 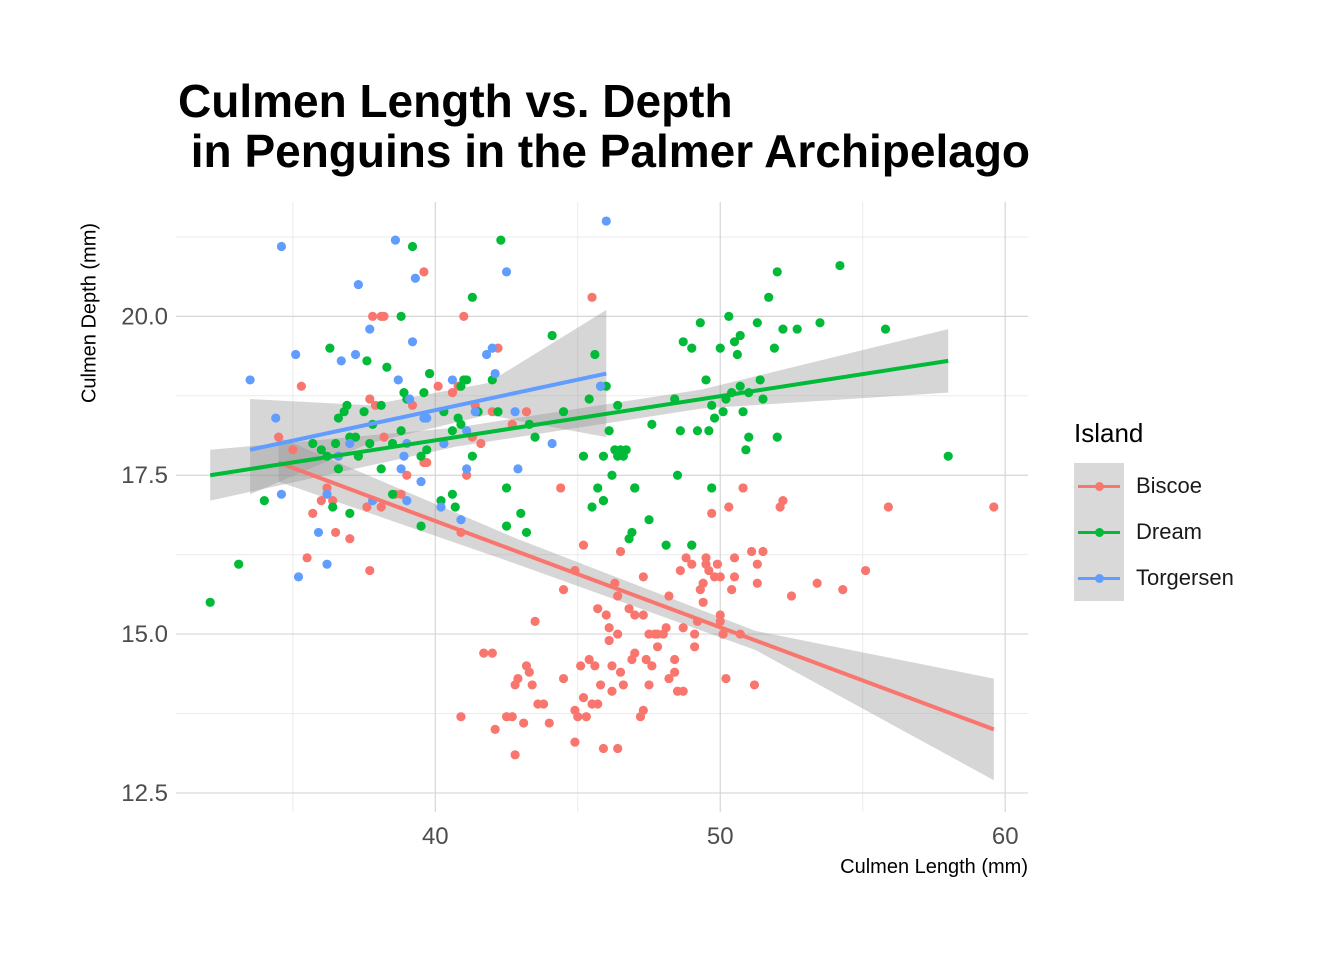 What do you see at coordinates (144, 634) in the screenshot?
I see `y-tick-label: 15.0` at bounding box center [144, 634].